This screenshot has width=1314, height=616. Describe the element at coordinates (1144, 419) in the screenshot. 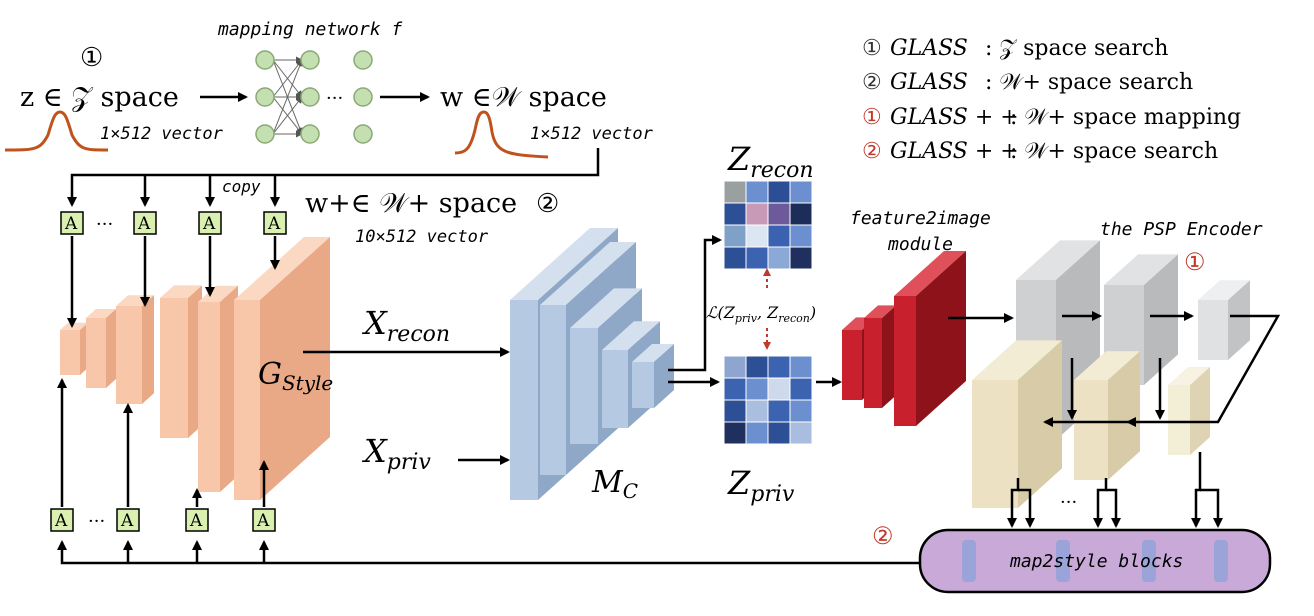

I see `psp-arrows` at that location.